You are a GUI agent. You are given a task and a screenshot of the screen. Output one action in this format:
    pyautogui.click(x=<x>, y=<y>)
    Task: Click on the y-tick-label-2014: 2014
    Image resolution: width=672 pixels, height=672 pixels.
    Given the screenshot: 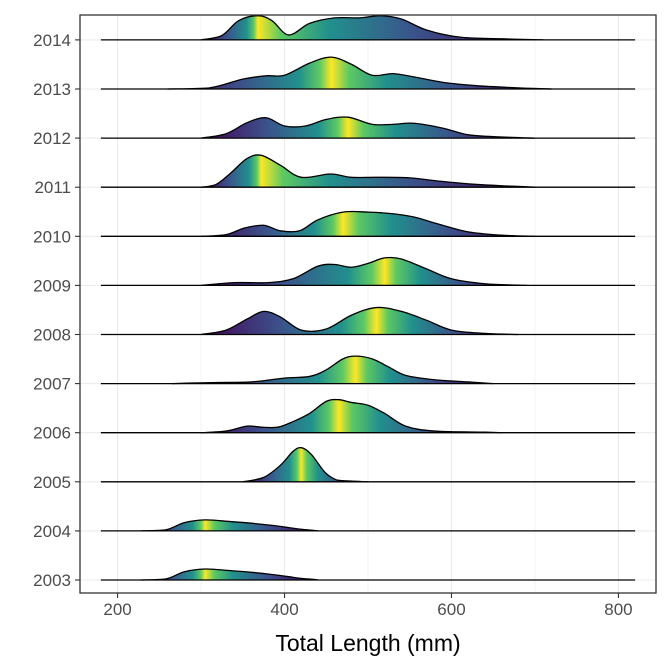 What is the action you would take?
    pyautogui.click(x=52, y=40)
    